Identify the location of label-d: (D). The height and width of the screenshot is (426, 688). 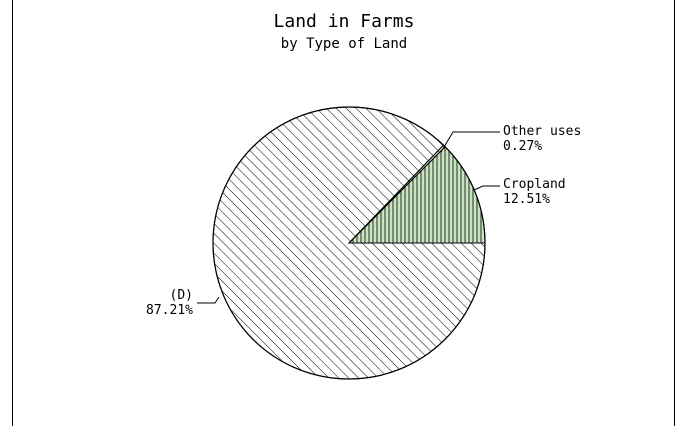
(181, 295).